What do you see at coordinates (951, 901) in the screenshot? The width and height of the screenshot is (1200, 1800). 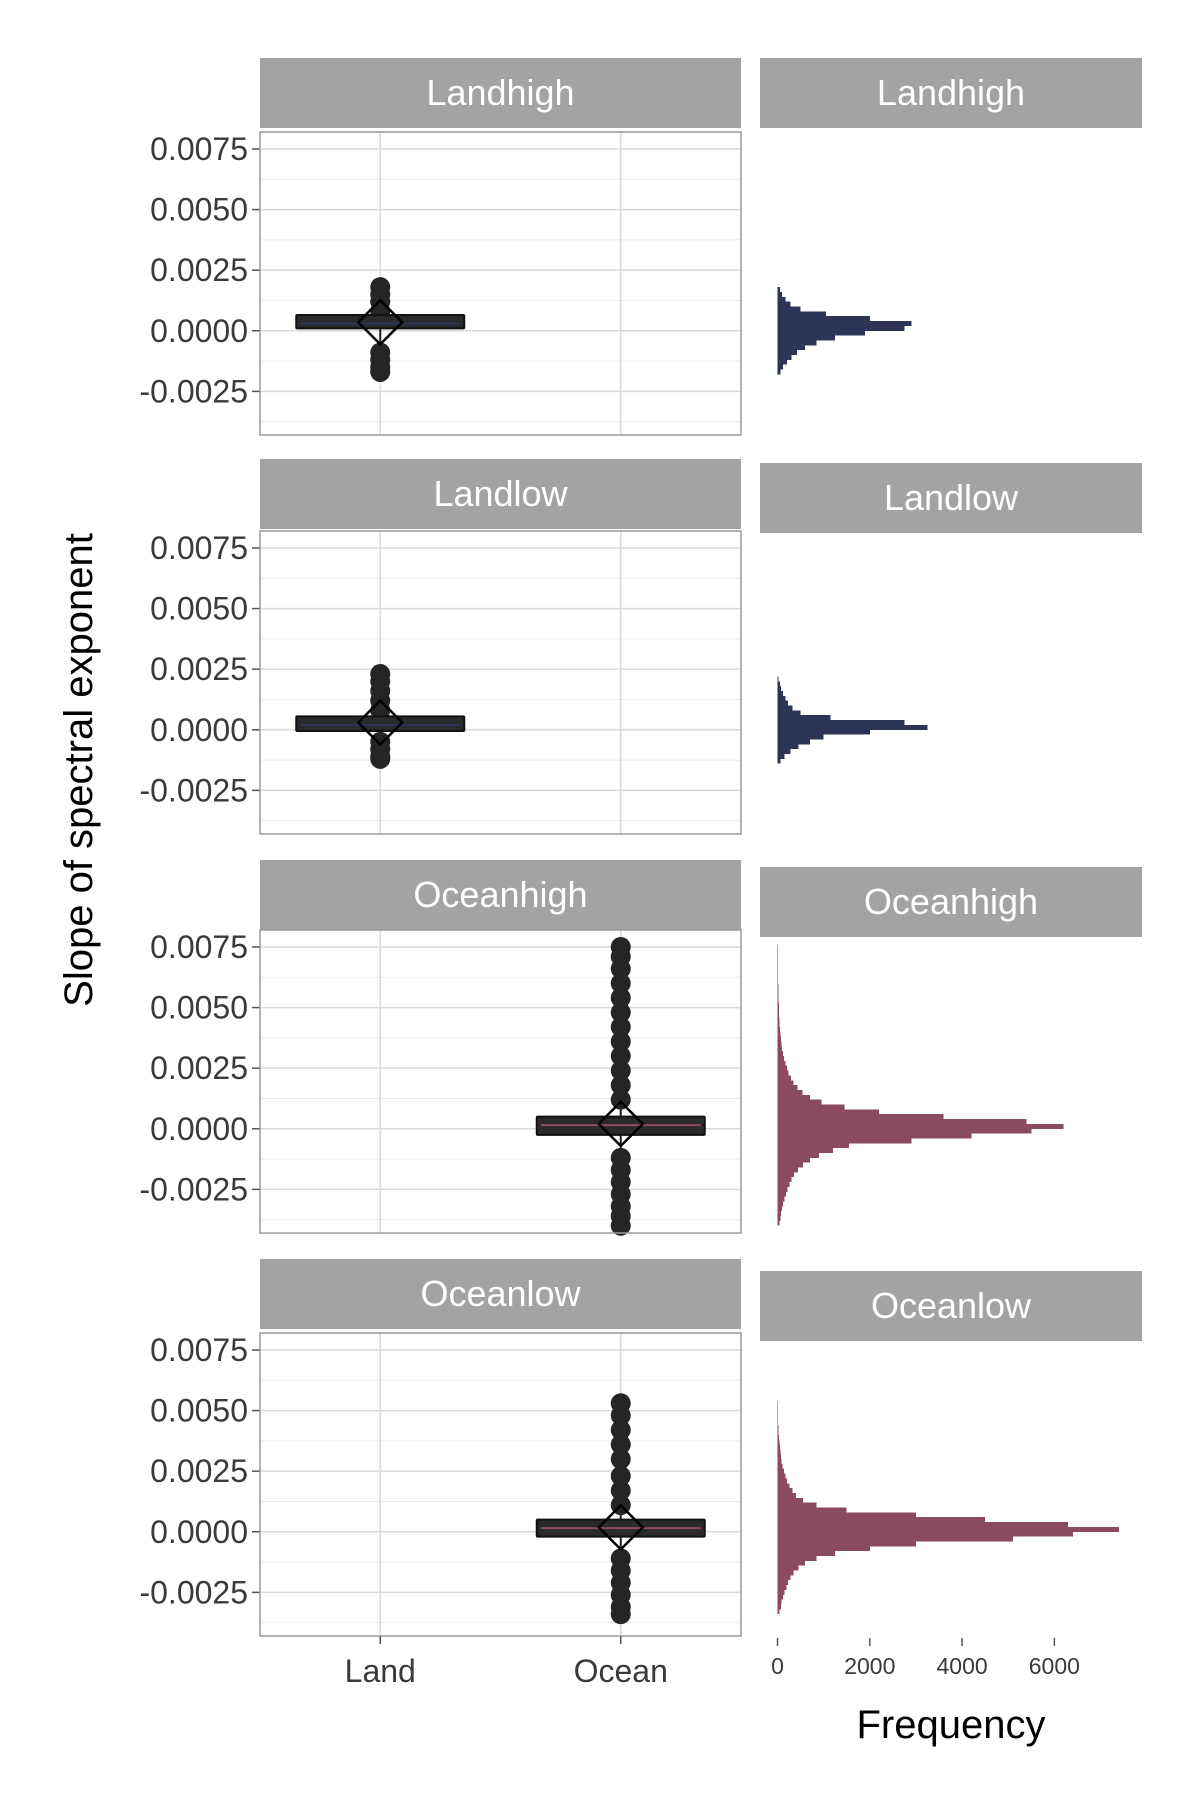 I see `strip-label-right: Oceanhigh` at bounding box center [951, 901].